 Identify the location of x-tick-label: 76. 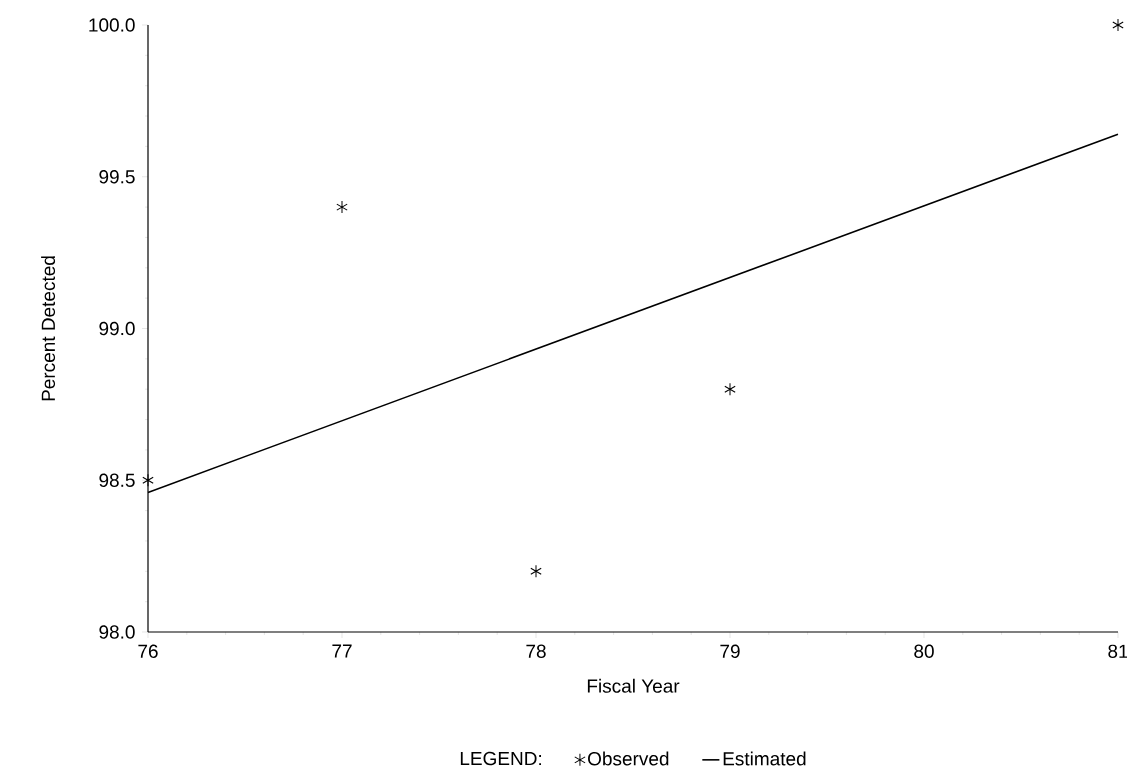
(148, 651).